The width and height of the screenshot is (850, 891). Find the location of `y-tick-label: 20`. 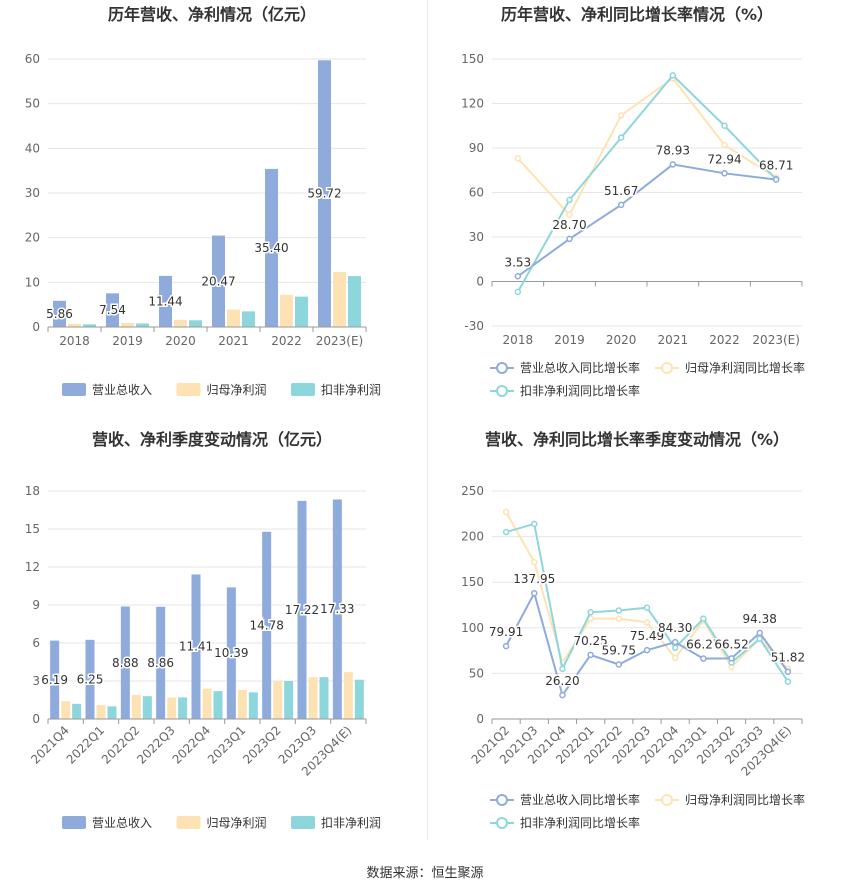

y-tick-label: 20 is located at coordinates (32, 238).